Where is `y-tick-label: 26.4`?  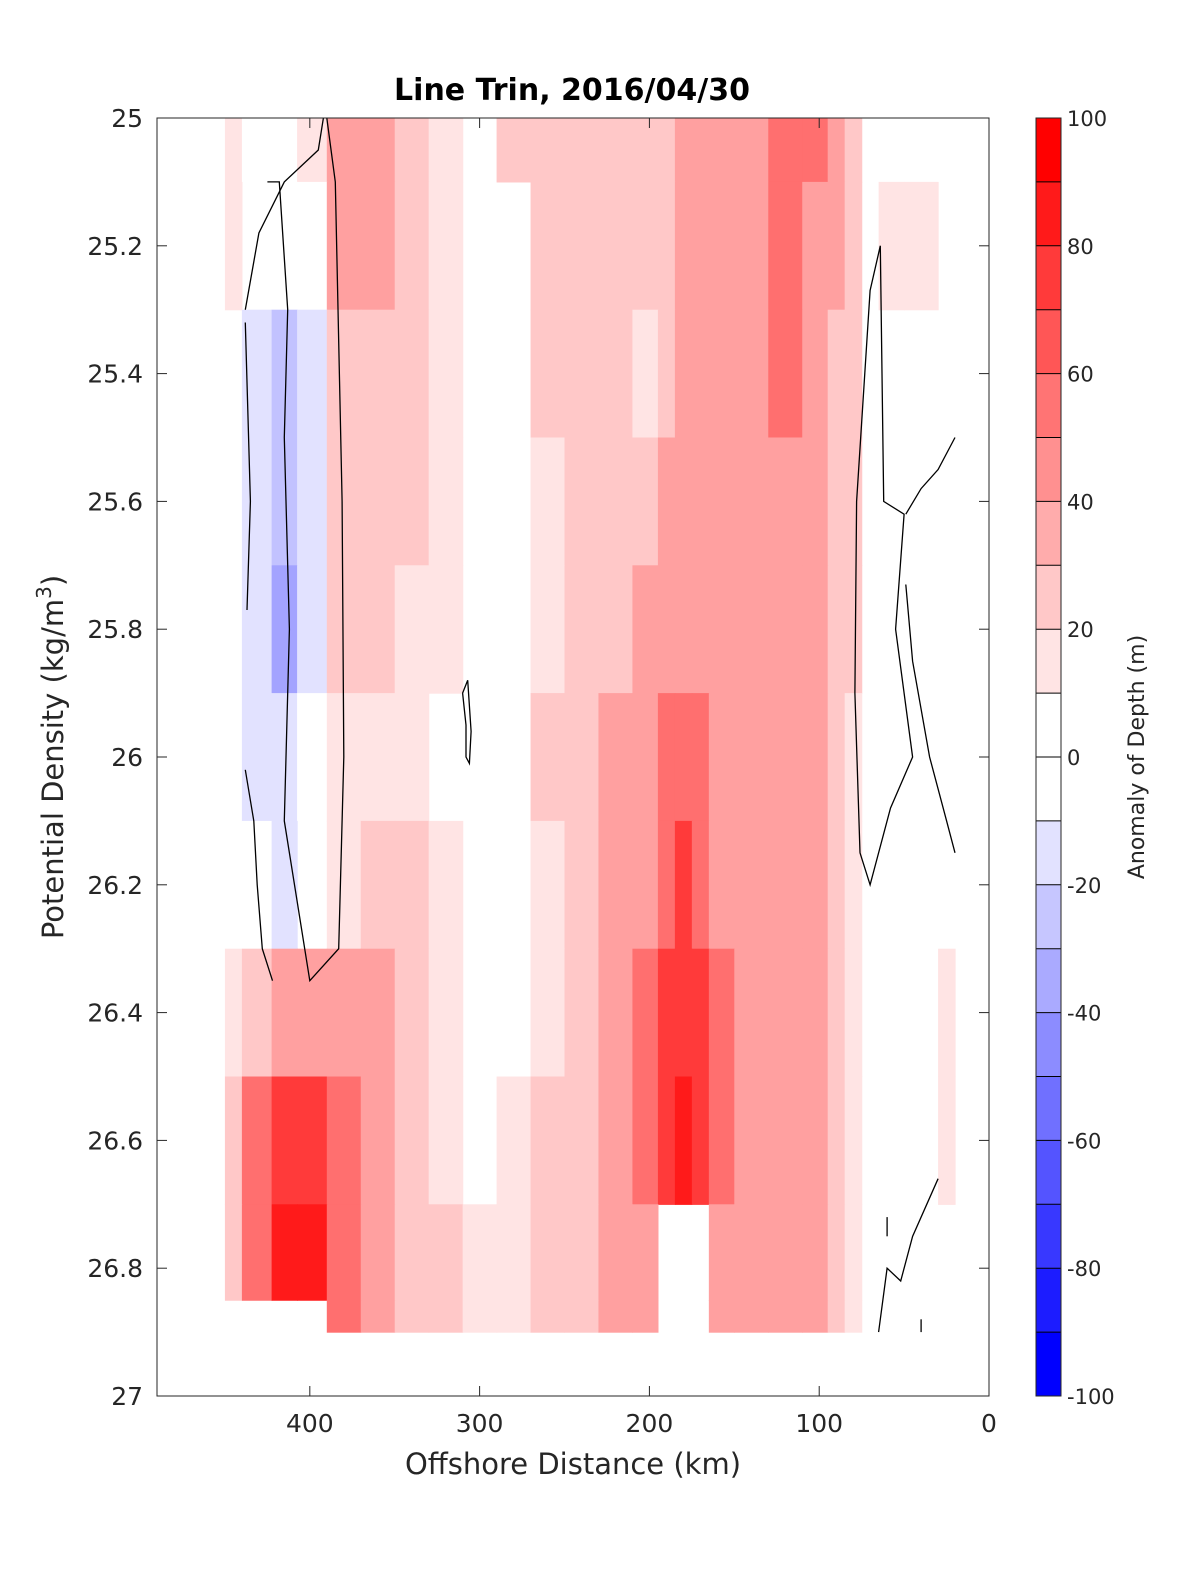
y-tick-label: 26.4 is located at coordinates (115, 1013).